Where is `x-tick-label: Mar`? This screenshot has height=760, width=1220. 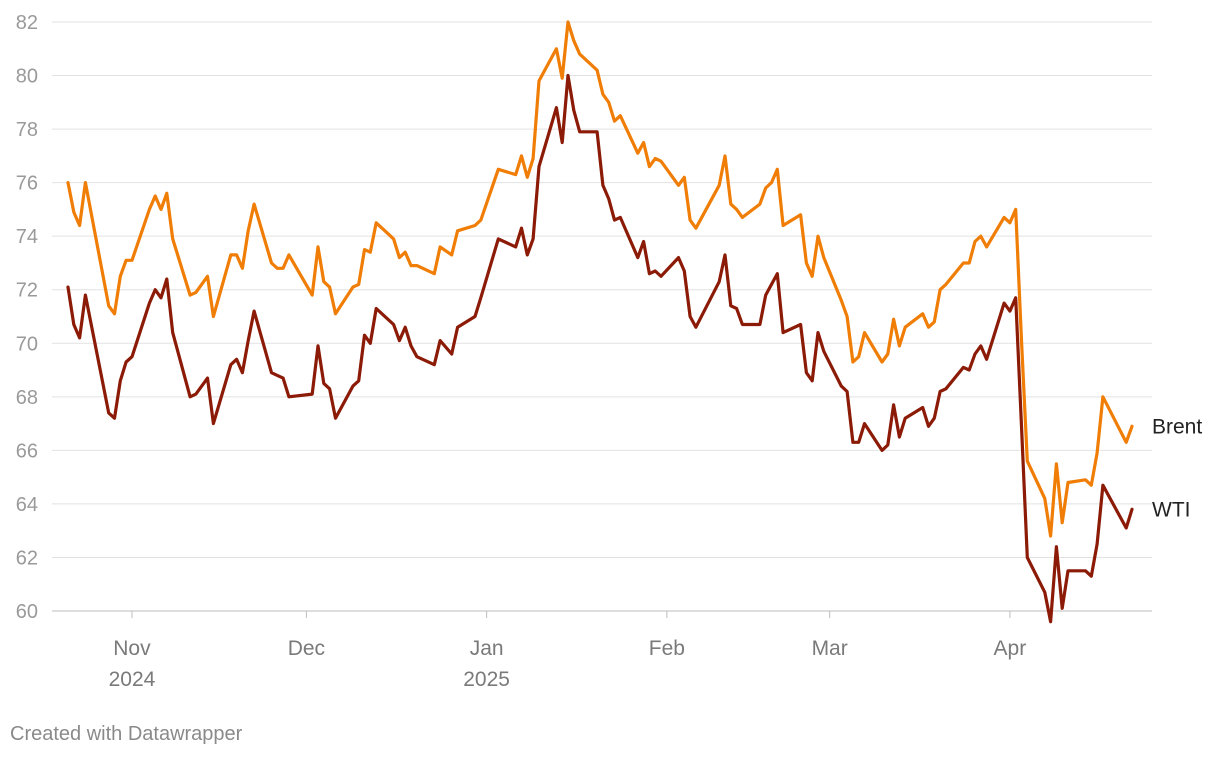 x-tick-label: Mar is located at coordinates (830, 648).